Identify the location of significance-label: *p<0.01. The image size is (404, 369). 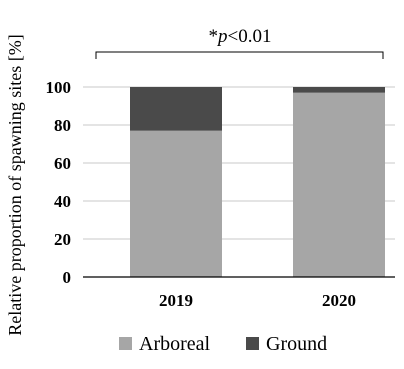
(240, 36).